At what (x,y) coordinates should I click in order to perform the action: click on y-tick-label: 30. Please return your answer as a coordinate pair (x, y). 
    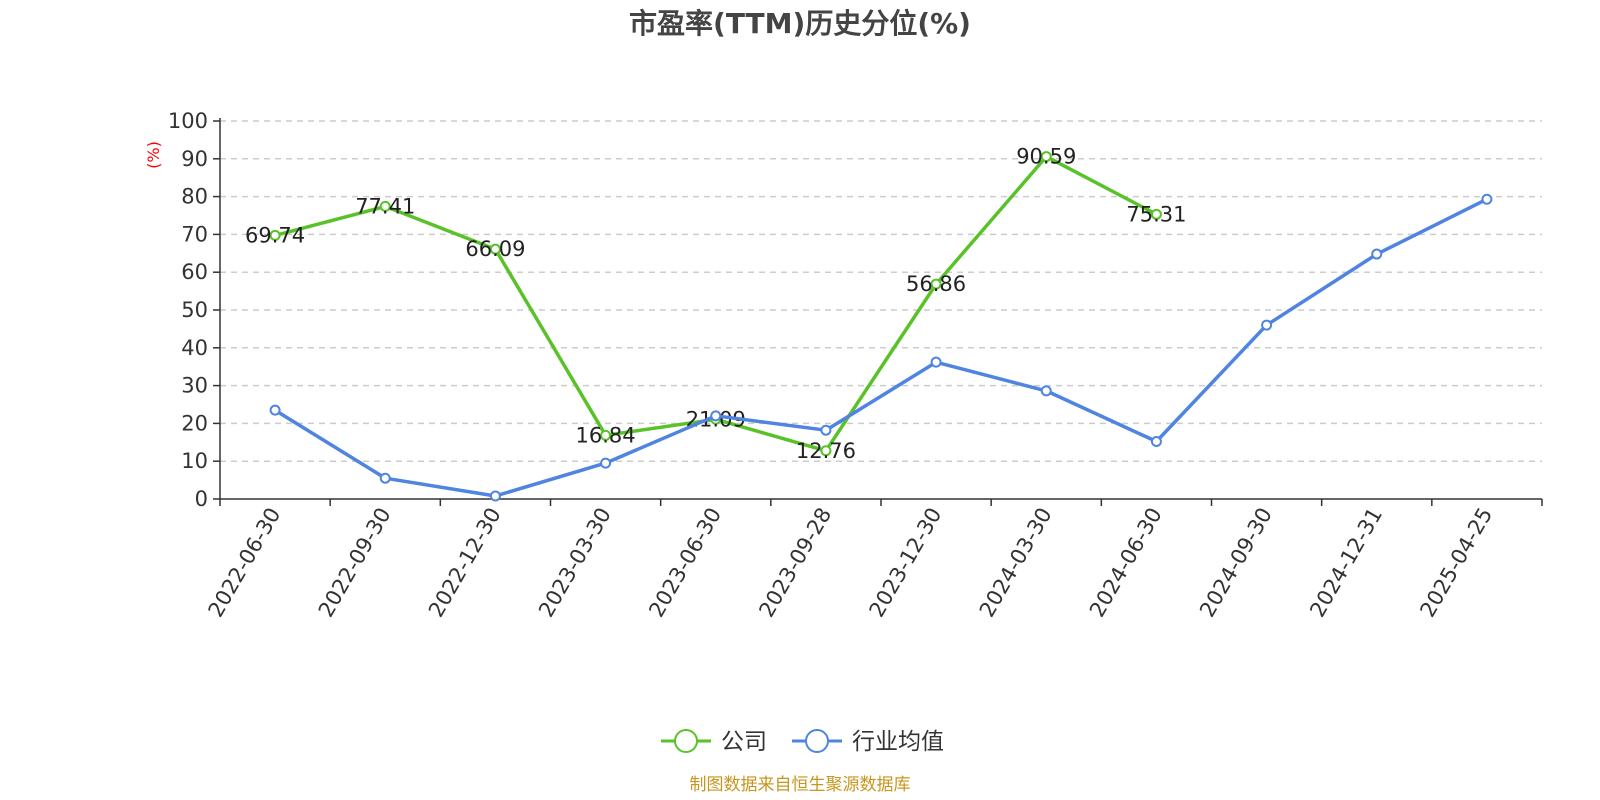
    Looking at the image, I should click on (194, 386).